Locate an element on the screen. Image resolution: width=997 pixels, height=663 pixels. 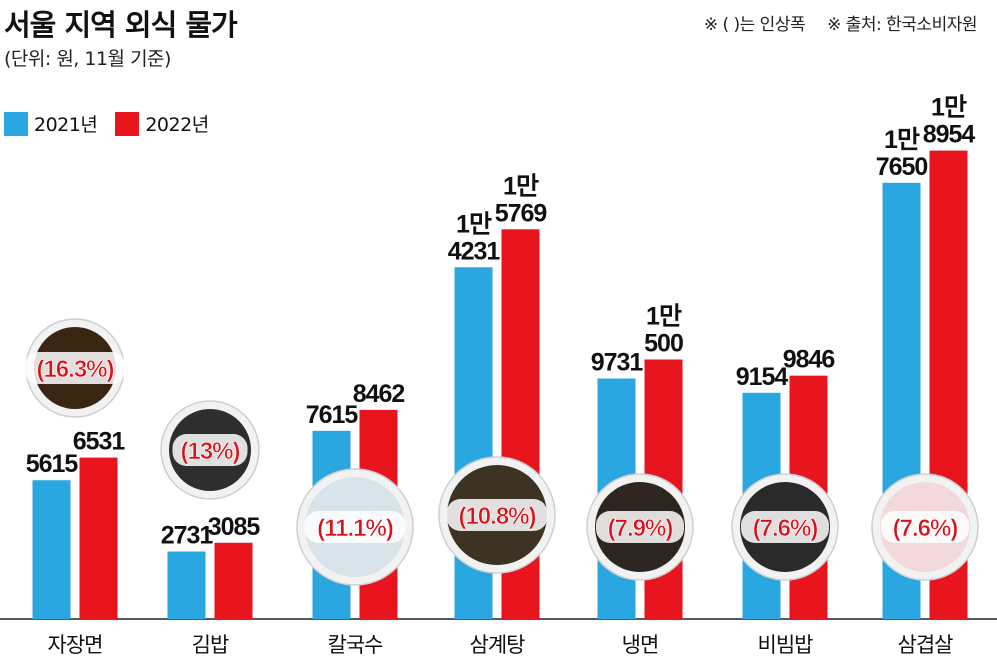
increase-label-1: (13%) is located at coordinates (209, 451).